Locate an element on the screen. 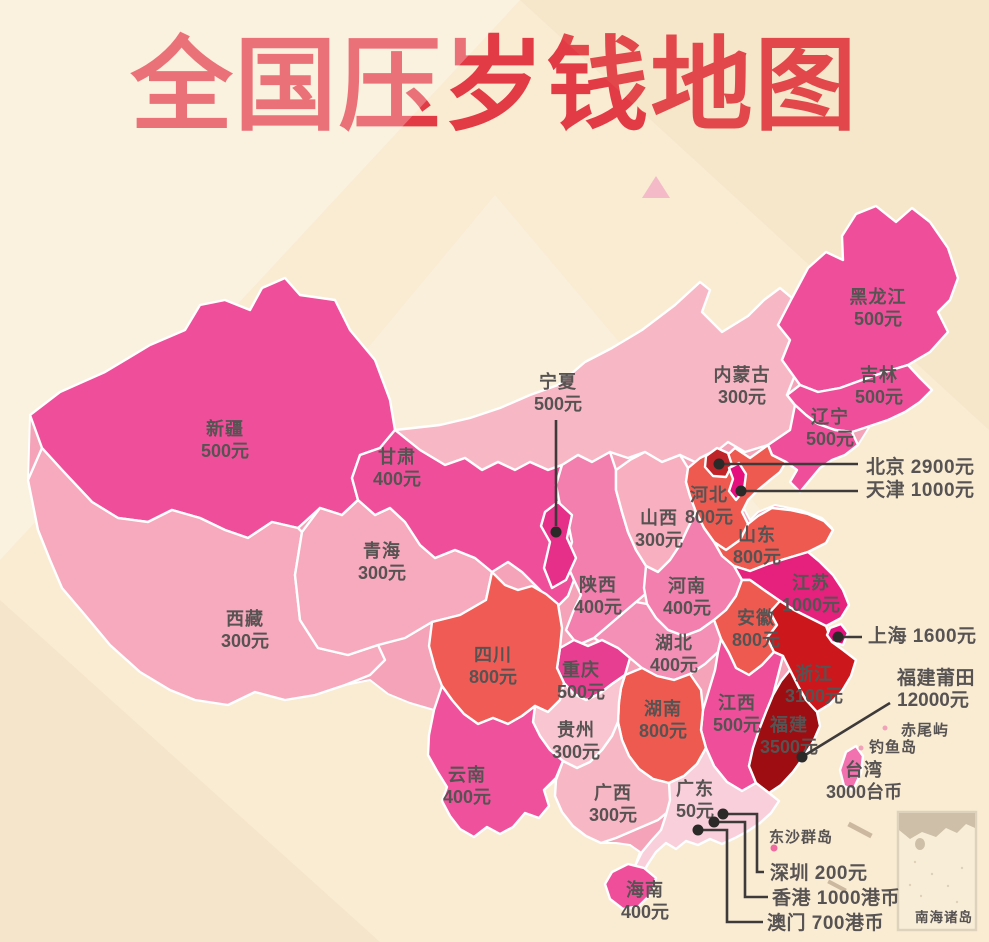  label-taiwan-name: 台湾 is located at coordinates (864, 769).